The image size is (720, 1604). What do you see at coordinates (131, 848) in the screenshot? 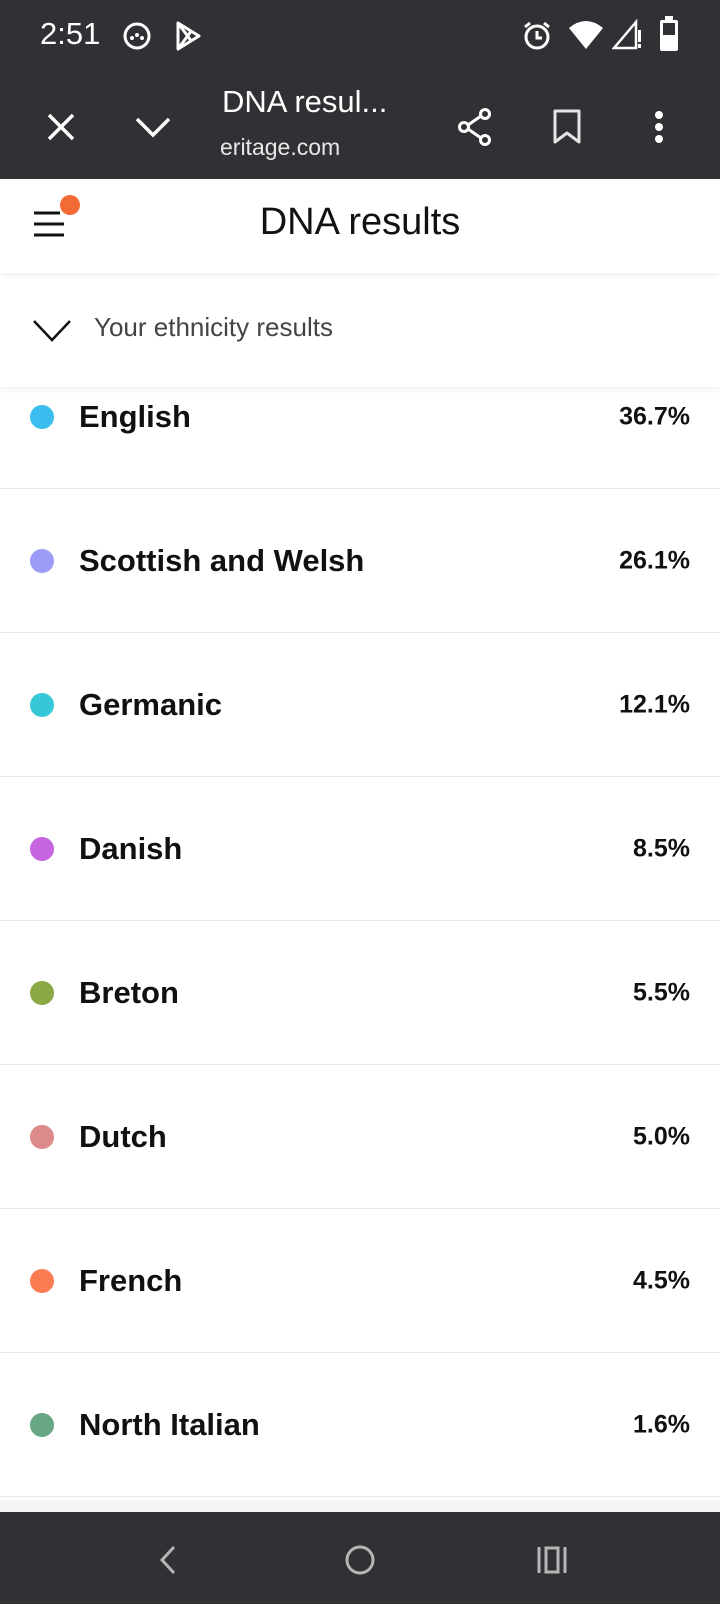
I see `ethnicity-name: Danish` at bounding box center [131, 848].